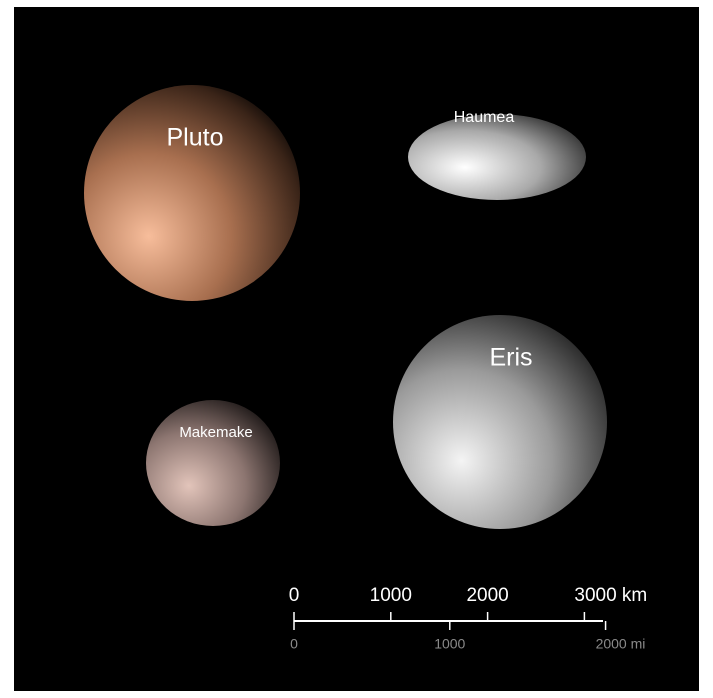  What do you see at coordinates (215, 432) in the screenshot?
I see `planet-label: Makemake` at bounding box center [215, 432].